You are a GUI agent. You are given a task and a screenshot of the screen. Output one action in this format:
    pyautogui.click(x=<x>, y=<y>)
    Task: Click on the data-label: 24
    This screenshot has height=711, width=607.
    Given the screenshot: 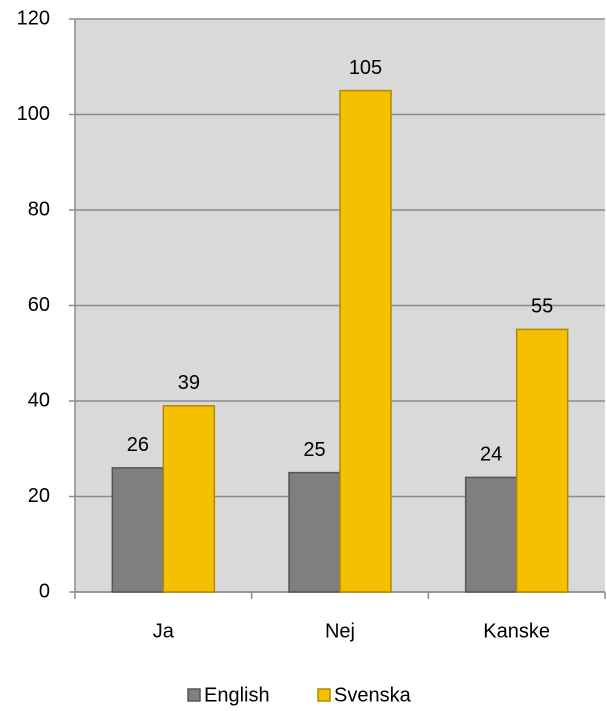 What is the action you would take?
    pyautogui.click(x=491, y=455)
    